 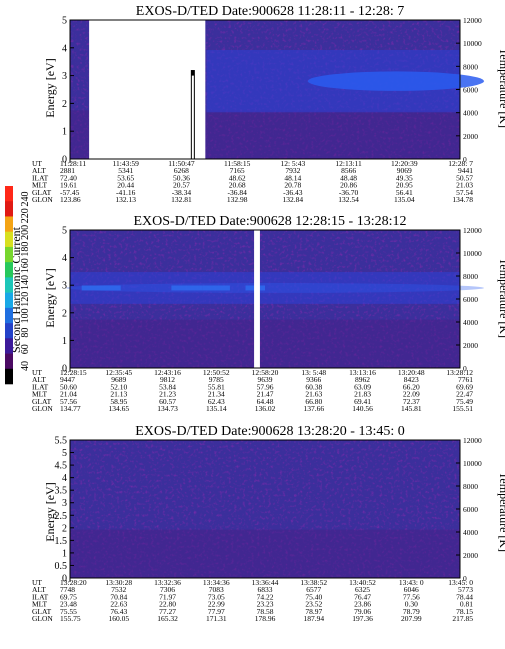 What do you see at coordinates (68, 596) in the screenshot?
I see `orbit-value: 69.75` at bounding box center [68, 596].